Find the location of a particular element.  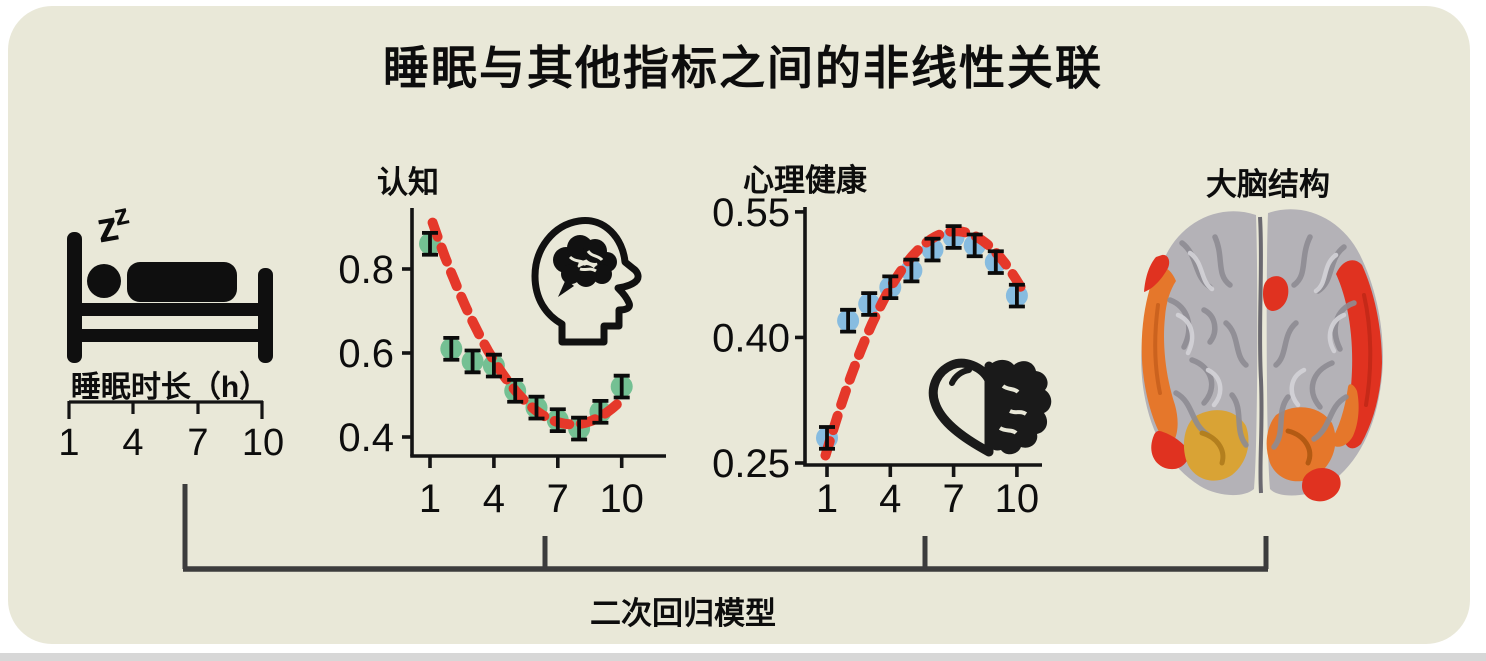

brain-structure-image is located at coordinates (1262, 355).